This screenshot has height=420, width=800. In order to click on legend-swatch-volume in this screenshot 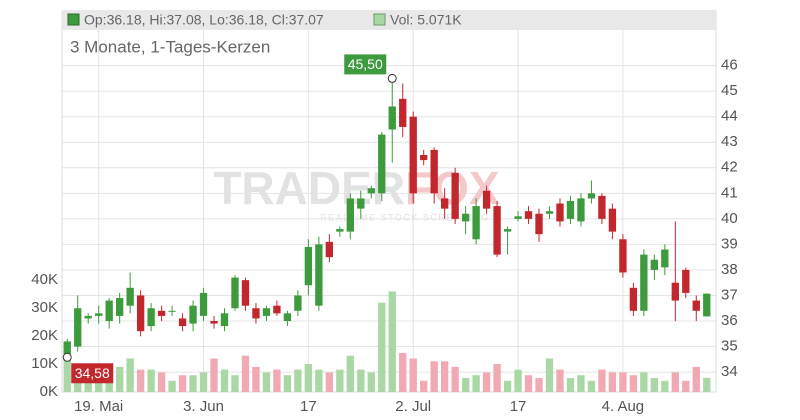, I will do `click(379, 19)`.